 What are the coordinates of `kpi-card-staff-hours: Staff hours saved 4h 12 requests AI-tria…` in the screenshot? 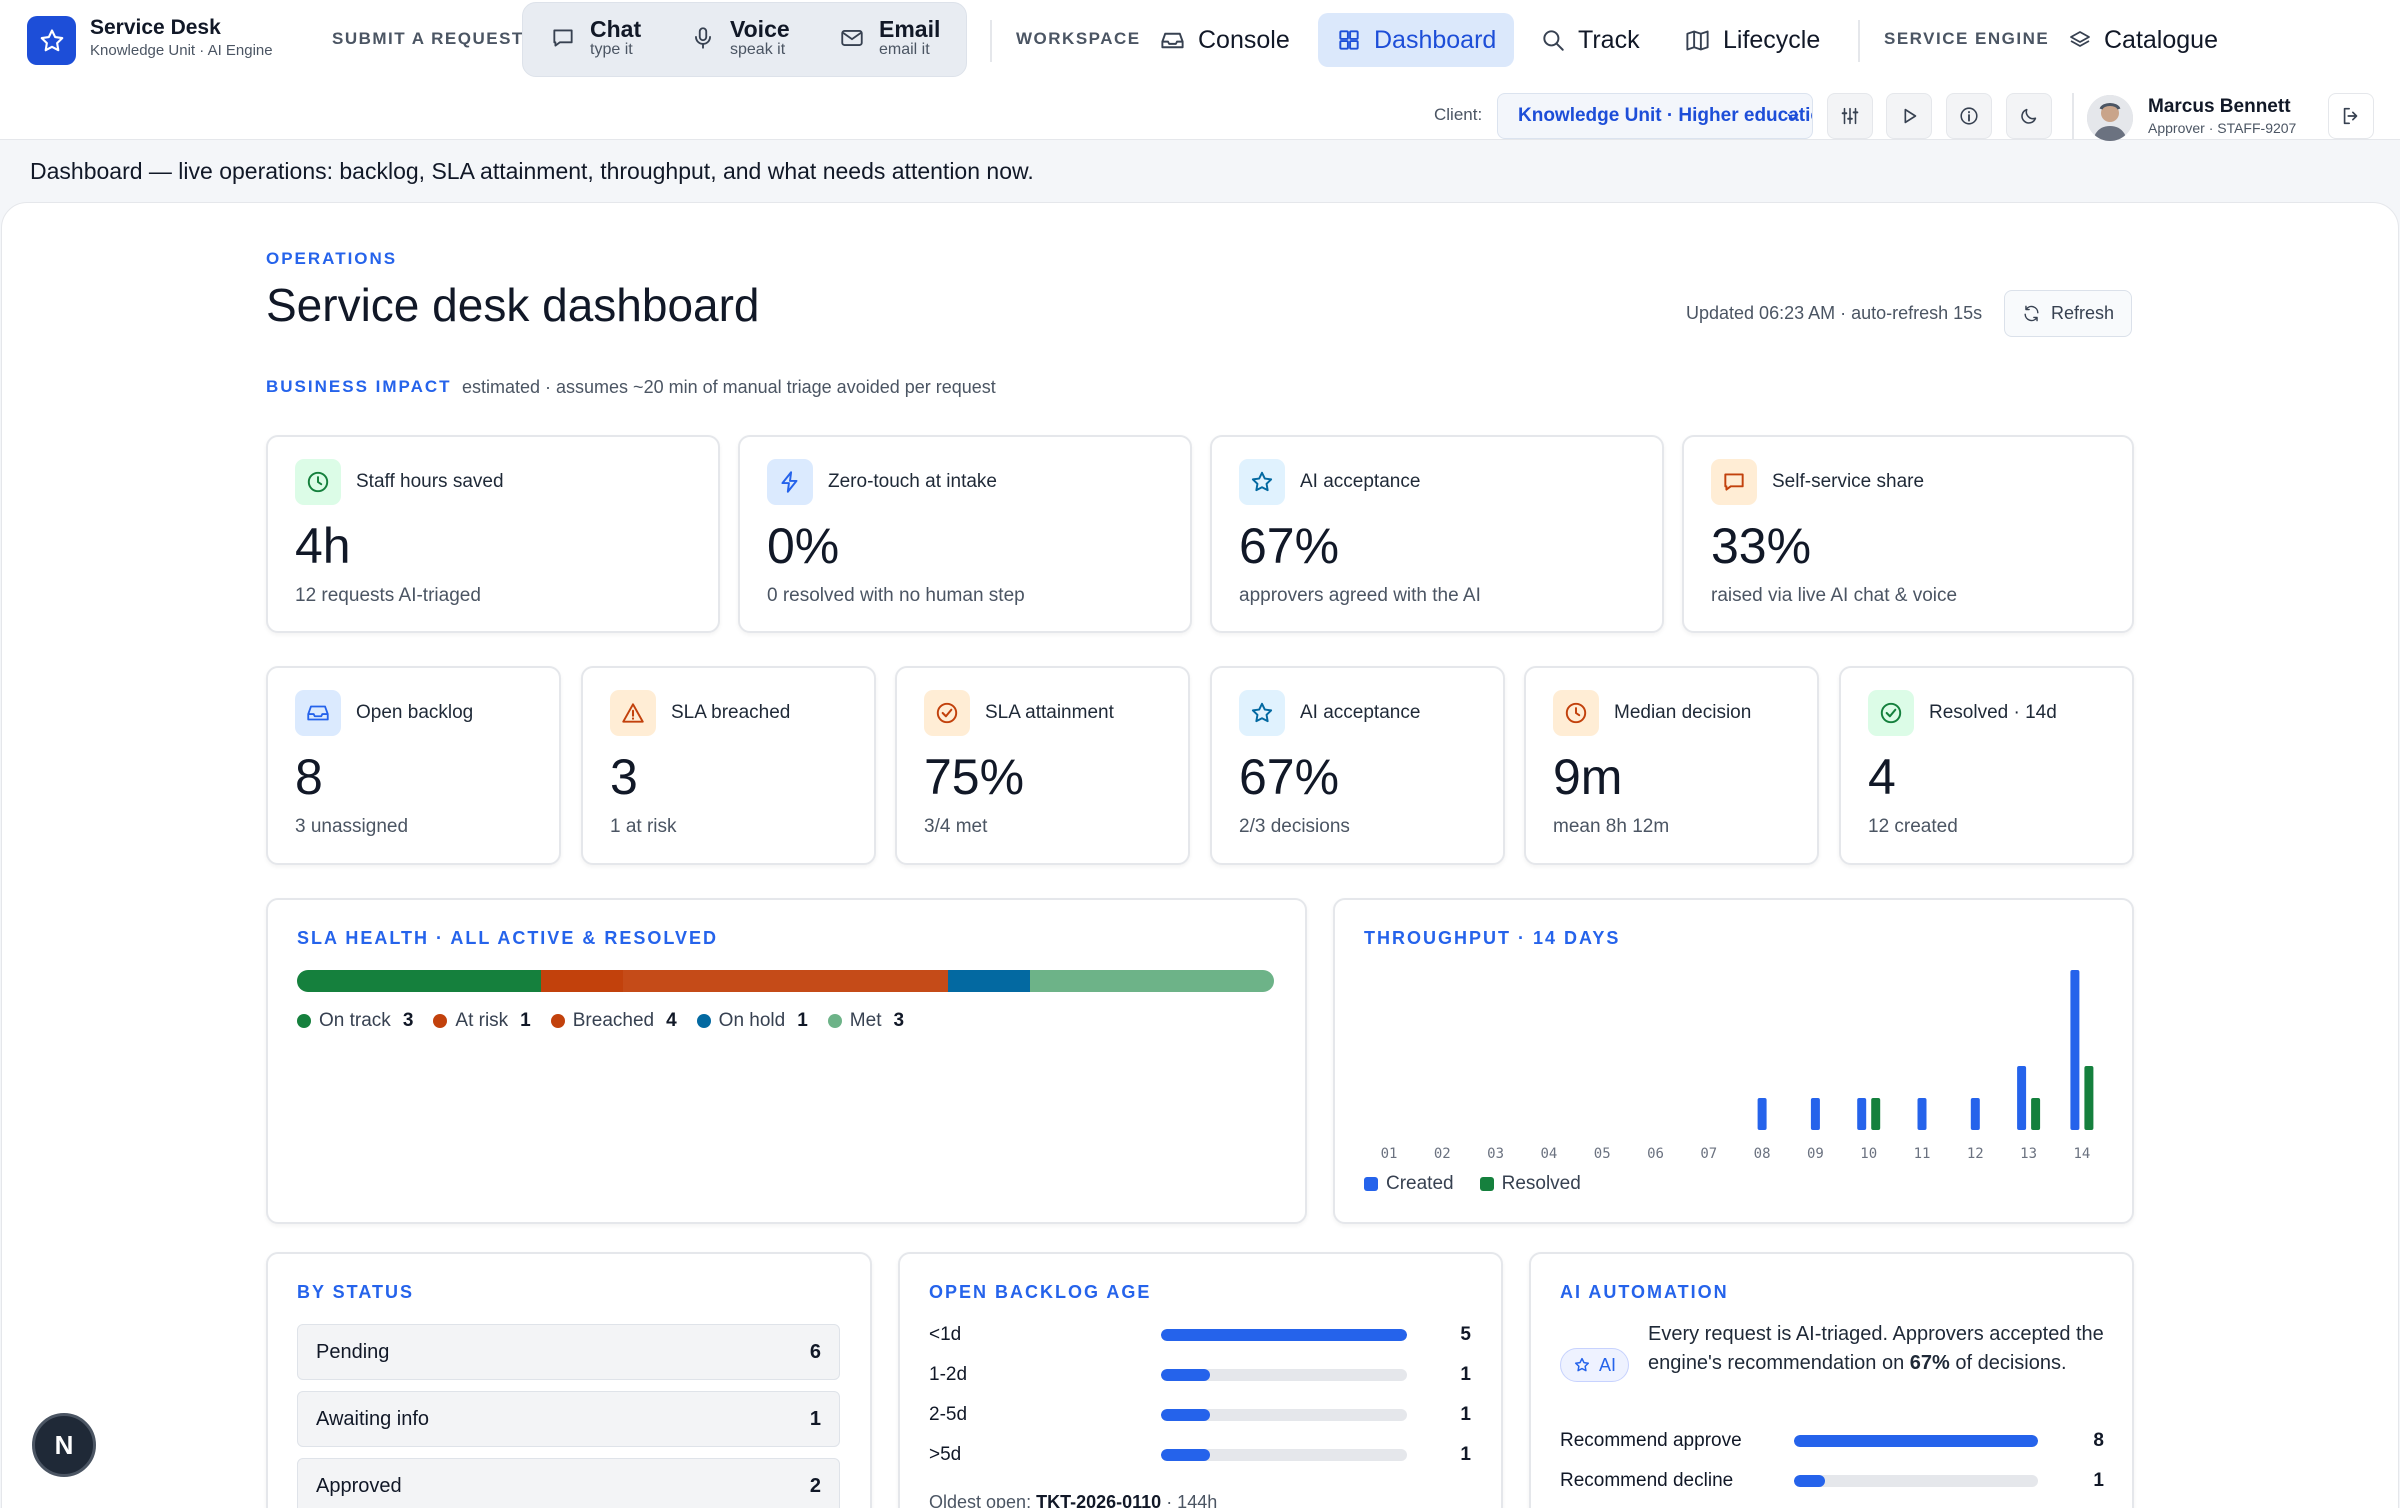 It's located at (493, 534).